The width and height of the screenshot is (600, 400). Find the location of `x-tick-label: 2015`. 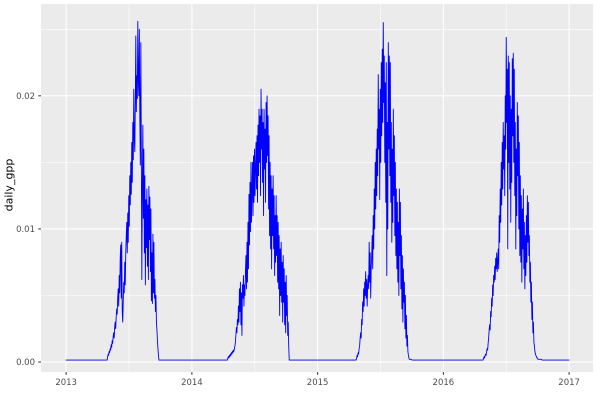

x-tick-label: 2015 is located at coordinates (318, 383).